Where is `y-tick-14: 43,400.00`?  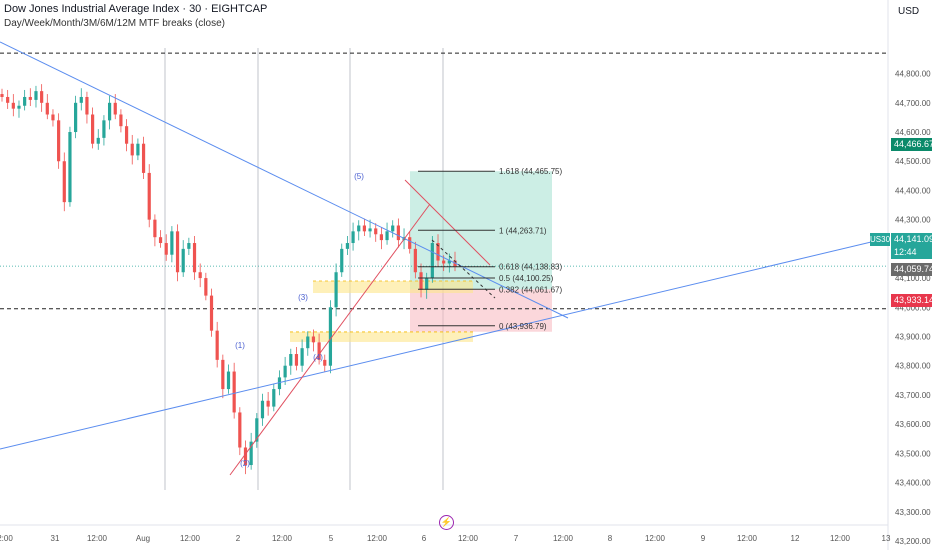
y-tick-14: 43,400.00 is located at coordinates (913, 483).